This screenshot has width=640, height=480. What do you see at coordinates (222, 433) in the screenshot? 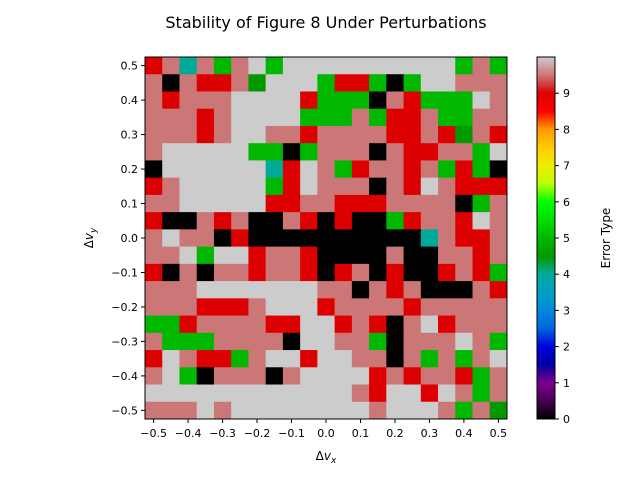
I see `x-tick-label: −0.3` at bounding box center [222, 433].